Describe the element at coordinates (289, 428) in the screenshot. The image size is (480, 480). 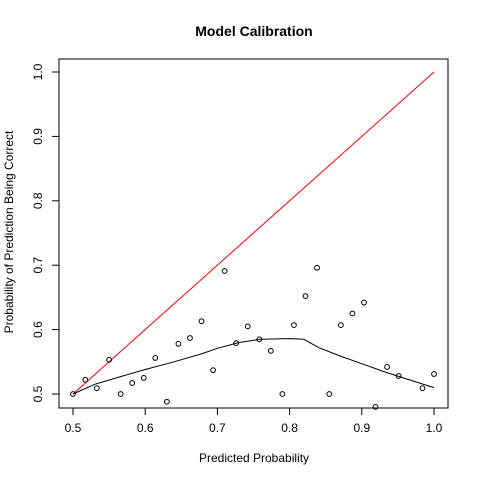
I see `x-tick-label: 0.8` at that location.